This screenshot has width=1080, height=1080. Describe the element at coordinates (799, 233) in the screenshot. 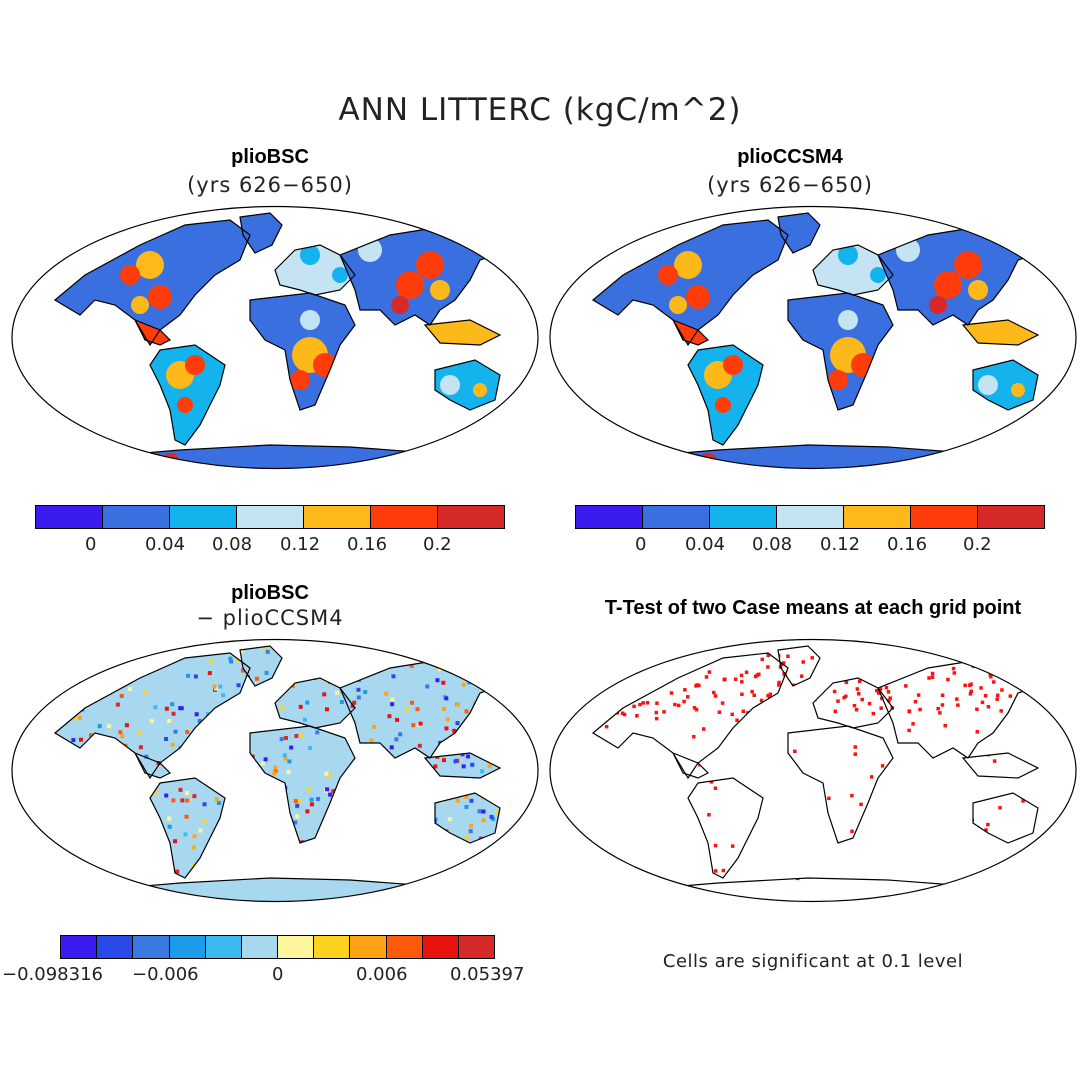

I see `coastline-greenland` at that location.